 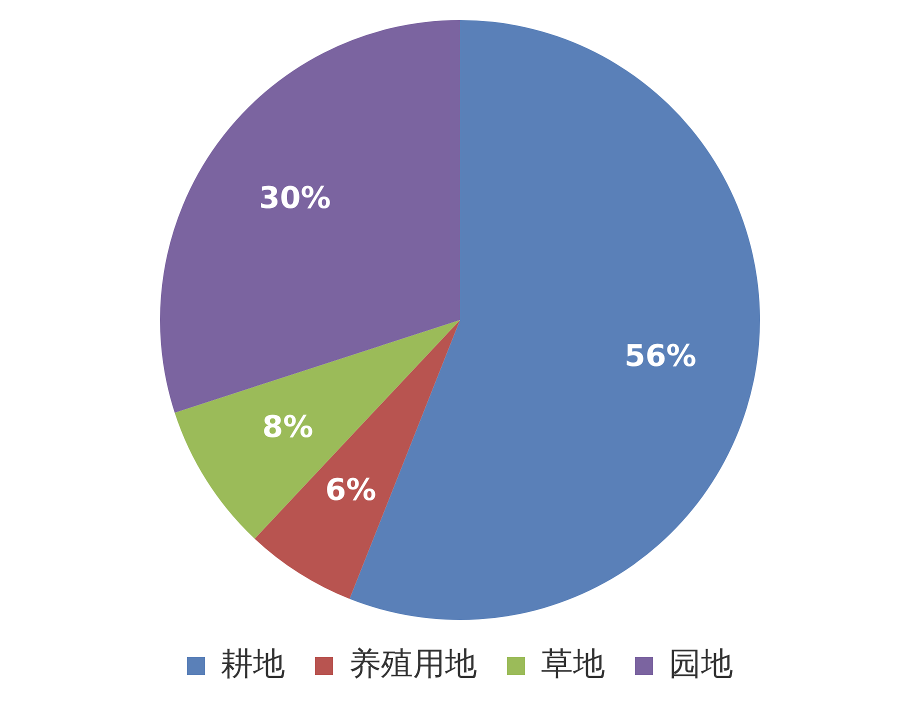 What do you see at coordinates (413, 663) in the screenshot?
I see `legend-label: 养殖用地` at bounding box center [413, 663].